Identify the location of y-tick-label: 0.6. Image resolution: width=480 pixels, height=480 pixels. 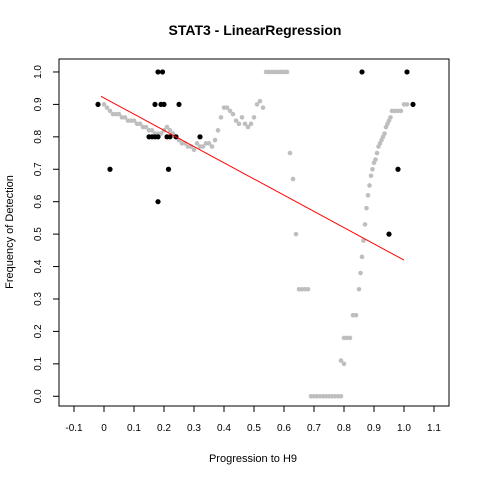
(38, 201).